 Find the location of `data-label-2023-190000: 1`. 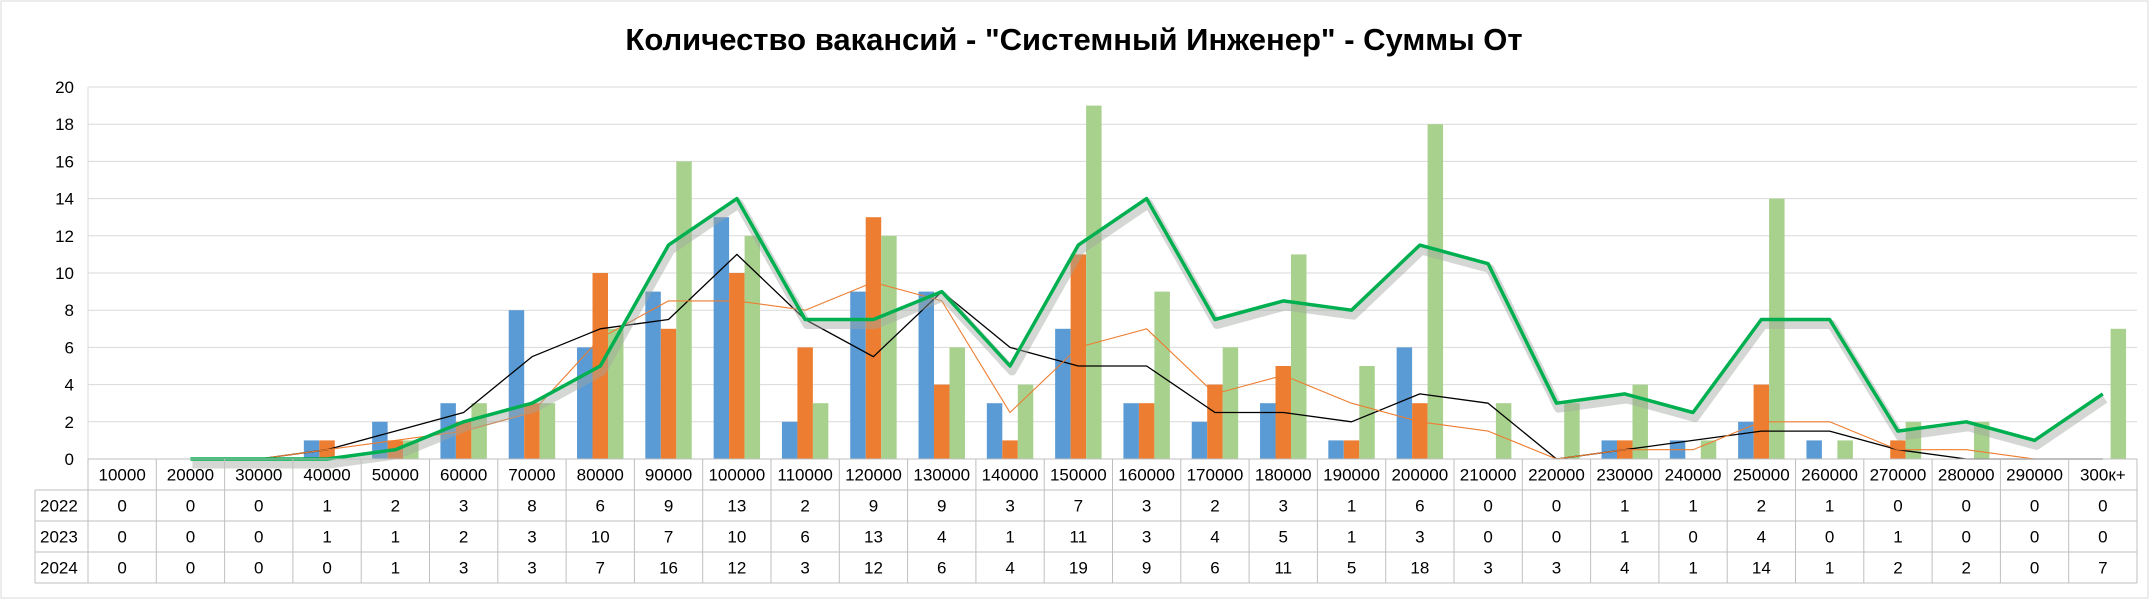

data-label-2023-190000: 1 is located at coordinates (1351, 537).